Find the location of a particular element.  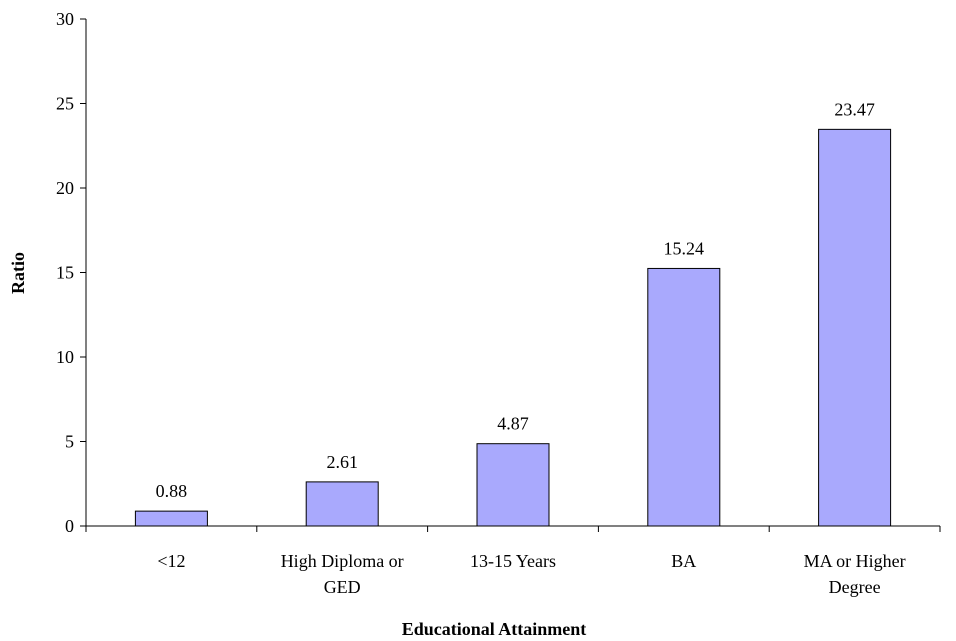

y-tick-label: 15 is located at coordinates (65, 273).